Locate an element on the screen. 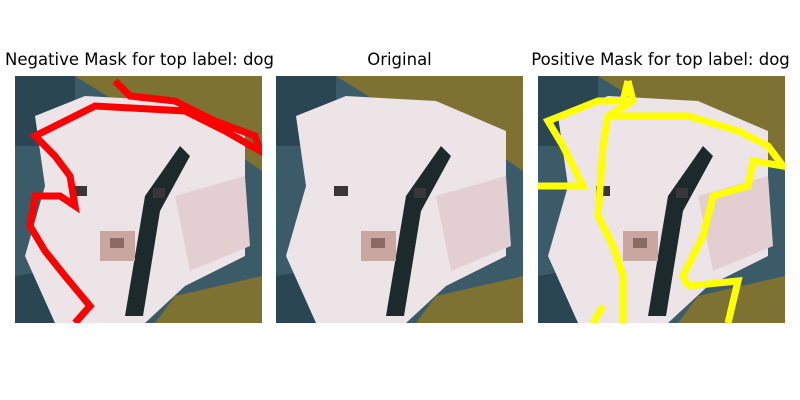  panel-title: Original is located at coordinates (399, 59).